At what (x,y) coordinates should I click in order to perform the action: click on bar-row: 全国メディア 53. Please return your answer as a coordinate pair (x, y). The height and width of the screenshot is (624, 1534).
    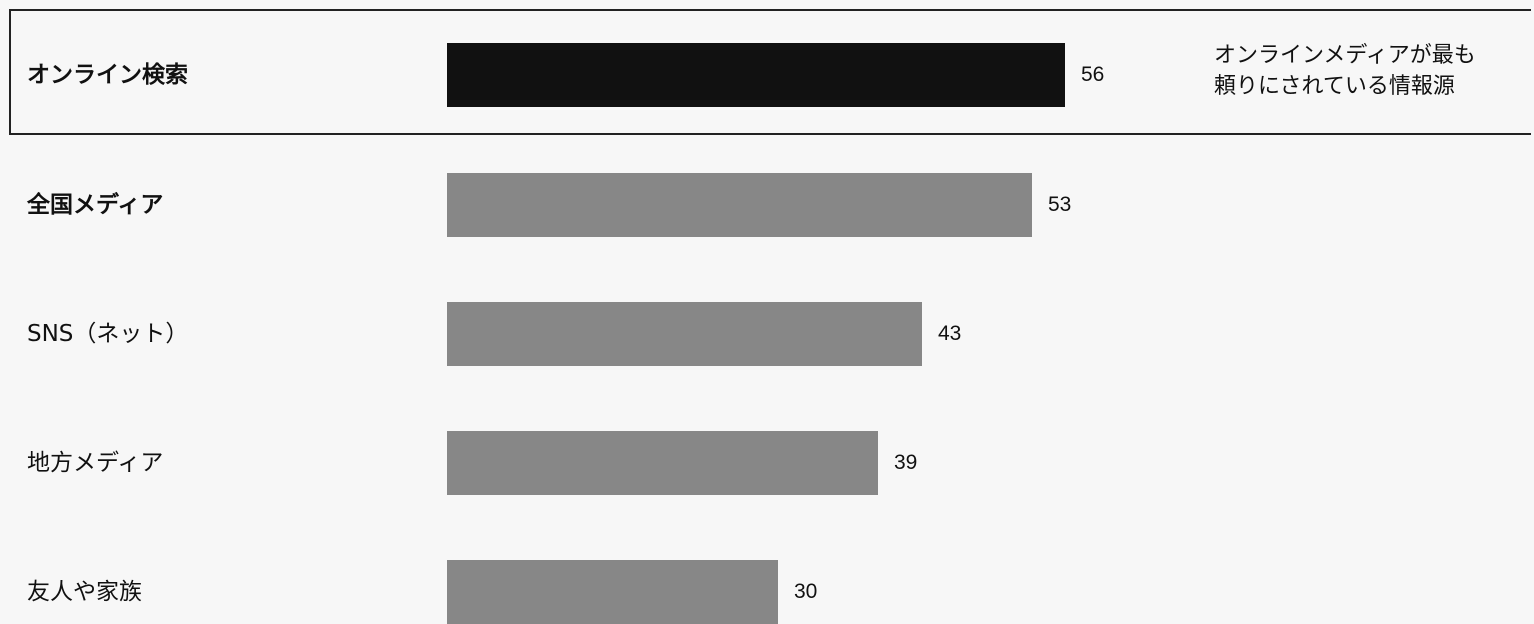
    Looking at the image, I should click on (767, 205).